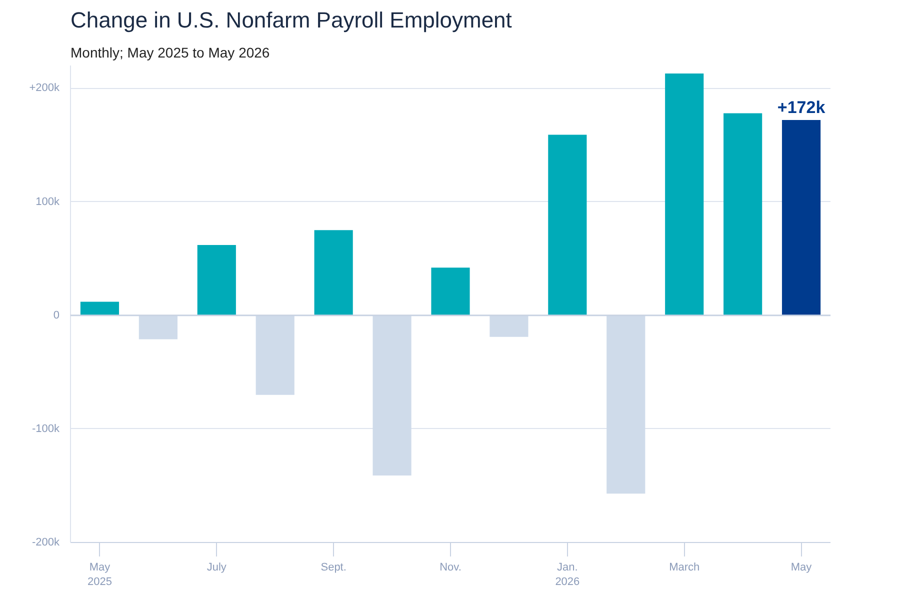 The image size is (907, 611). I want to click on y-tick-label: -200k, so click(46, 542).